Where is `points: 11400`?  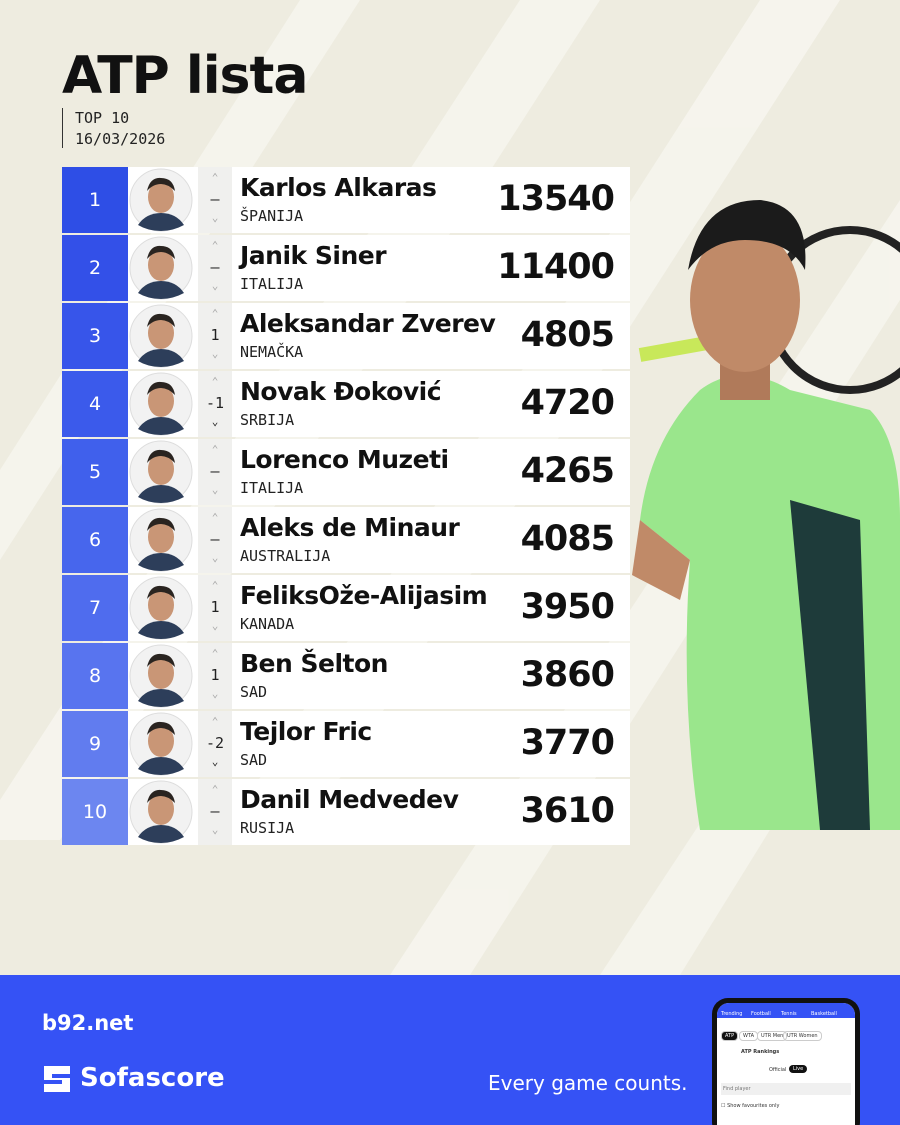
points: 11400 is located at coordinates (556, 267).